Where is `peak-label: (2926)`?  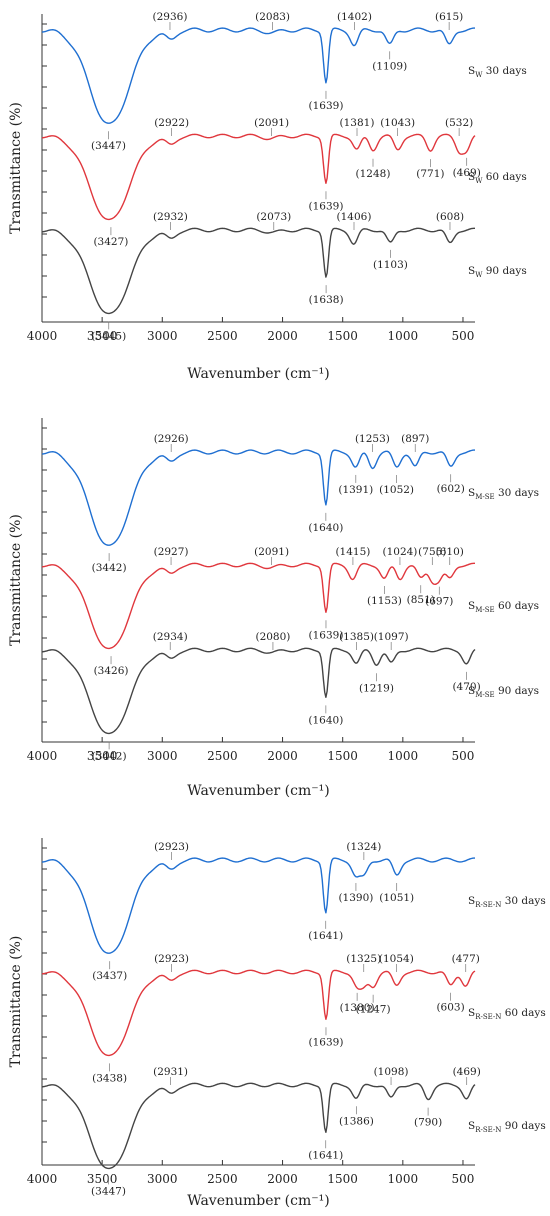
peak-label: (2926) is located at coordinates (171, 439).